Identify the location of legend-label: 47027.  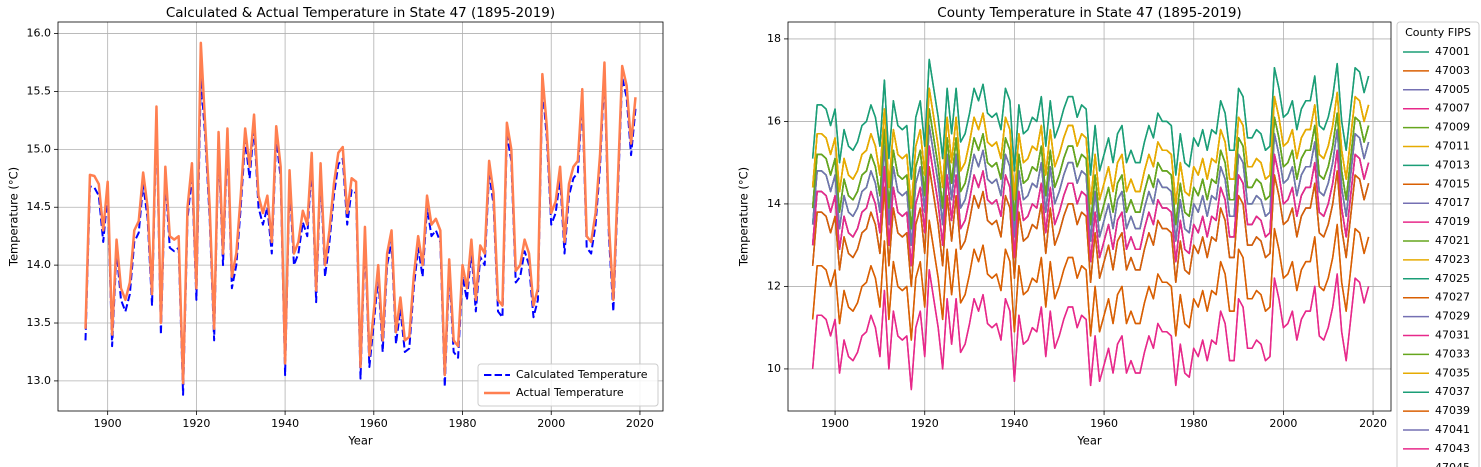
(1452, 297).